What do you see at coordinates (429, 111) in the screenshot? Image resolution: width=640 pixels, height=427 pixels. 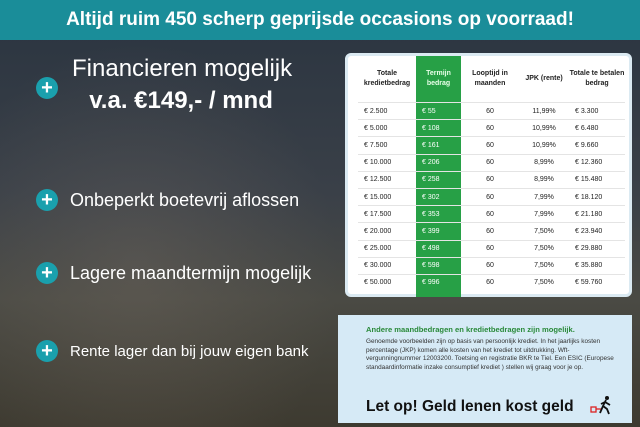 I see `table-cell: € 55` at bounding box center [429, 111].